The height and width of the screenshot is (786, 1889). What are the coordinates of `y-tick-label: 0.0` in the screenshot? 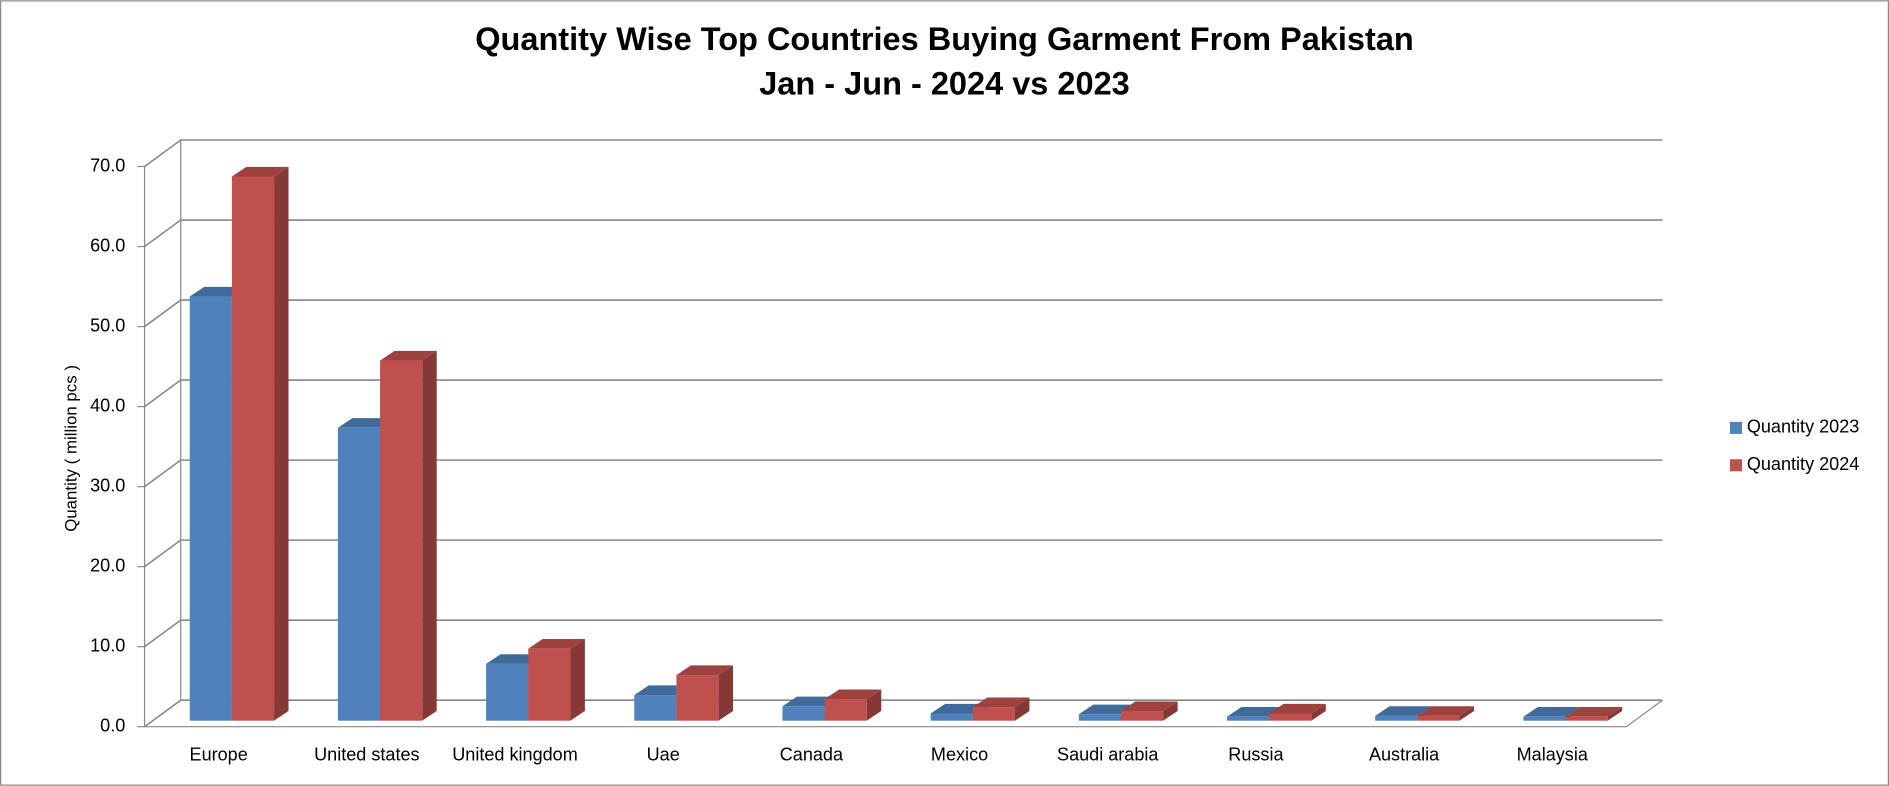 It's located at (112, 725).